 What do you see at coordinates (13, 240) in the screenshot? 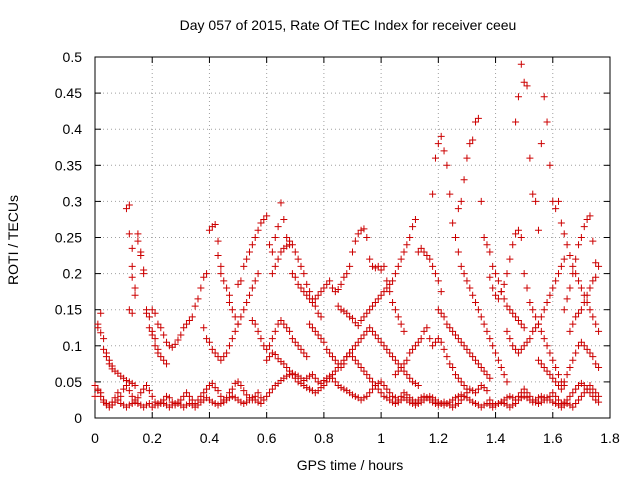
I see `y-axis-label: ROTI / TECUs` at bounding box center [13, 240].